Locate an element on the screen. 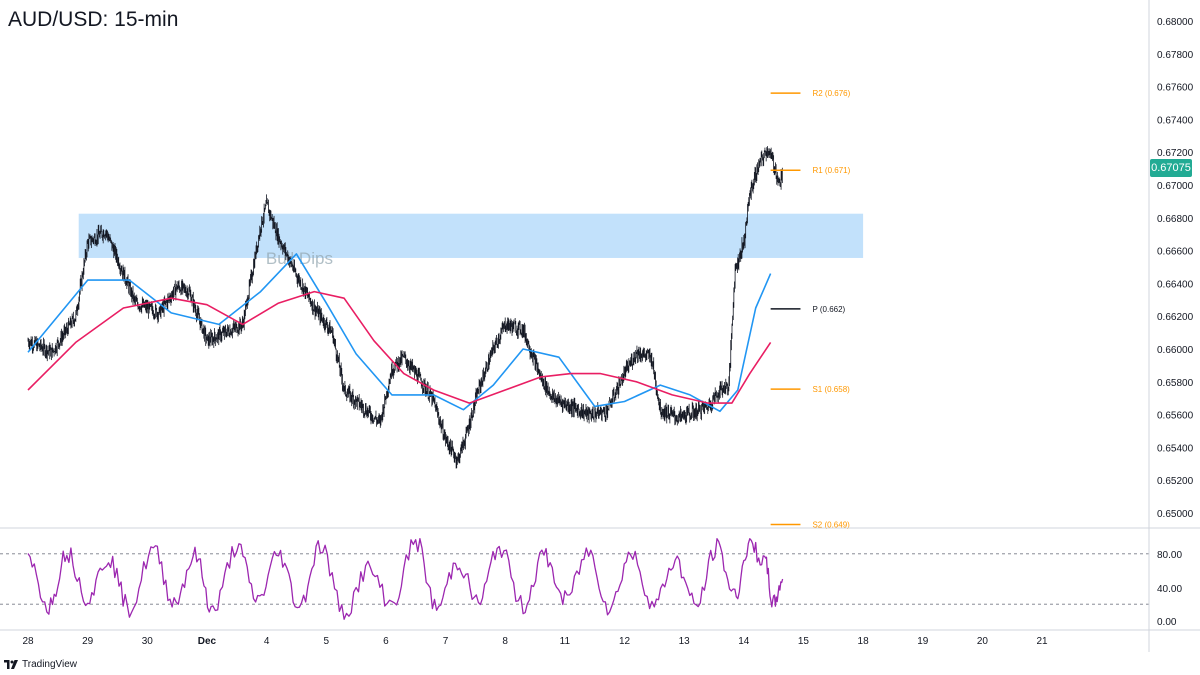 Image resolution: width=1200 pixels, height=675 pixels. price-tick-label: 0.66200 is located at coordinates (1175, 317).